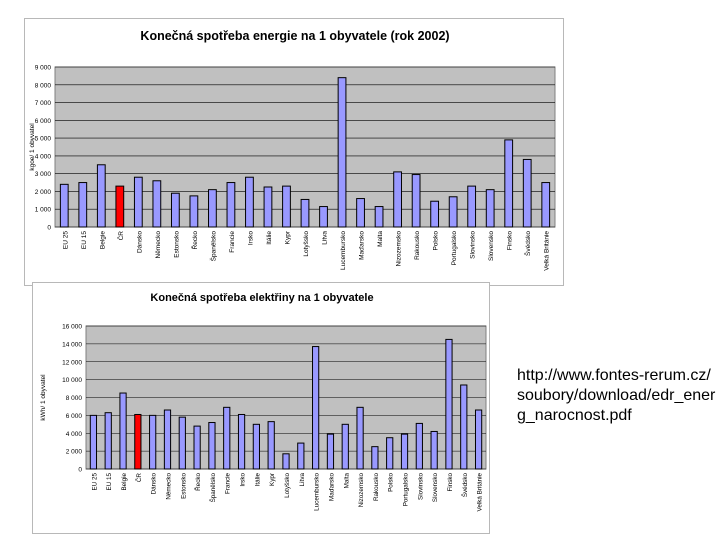  Describe the element at coordinates (43, 121) in the screenshot. I see `y-tick-label: 6 000` at that location.